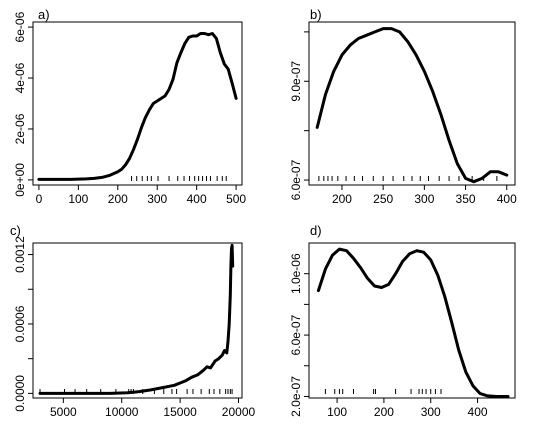  Describe the element at coordinates (180, 412) in the screenshot. I see `x-tick-label: 15000` at that location.